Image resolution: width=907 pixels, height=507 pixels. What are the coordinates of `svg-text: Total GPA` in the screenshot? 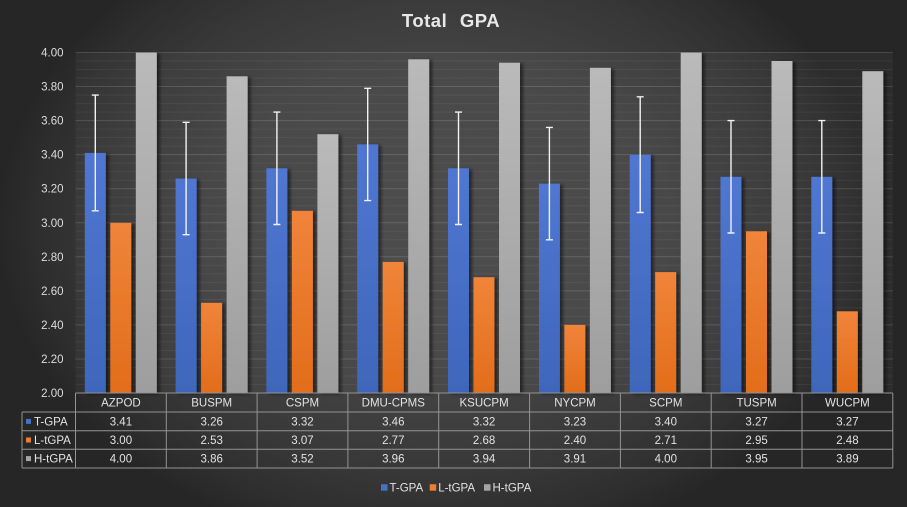 It's located at (451, 20).